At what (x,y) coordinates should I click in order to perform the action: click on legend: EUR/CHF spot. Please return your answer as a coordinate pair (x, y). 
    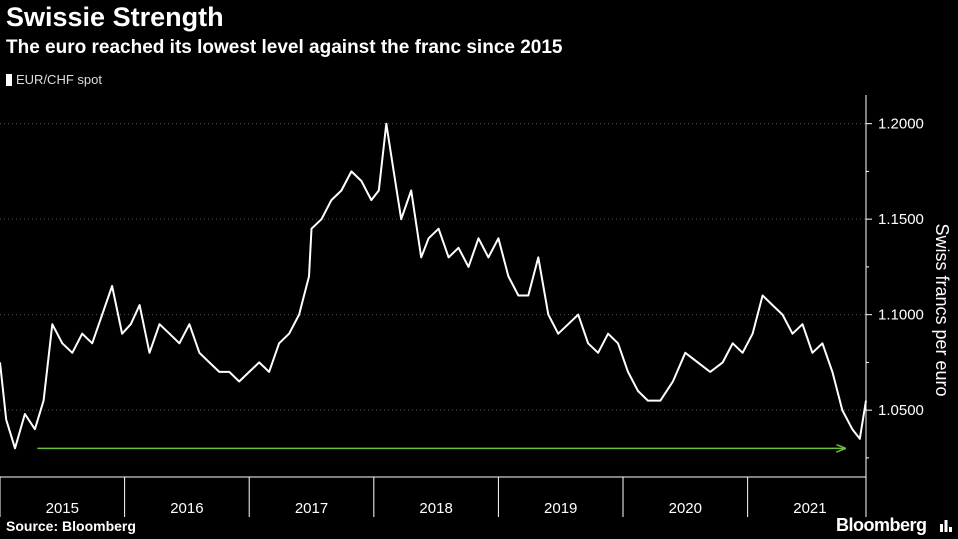
    Looking at the image, I should click on (54, 79).